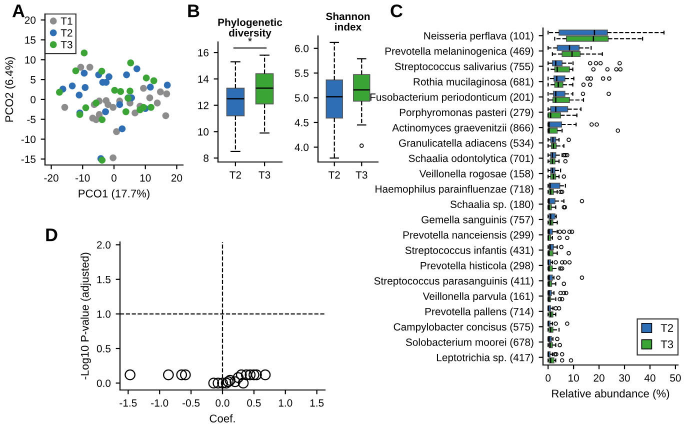 The width and height of the screenshot is (686, 433). I want to click on chart-title: Shannon index, so click(348, 21).